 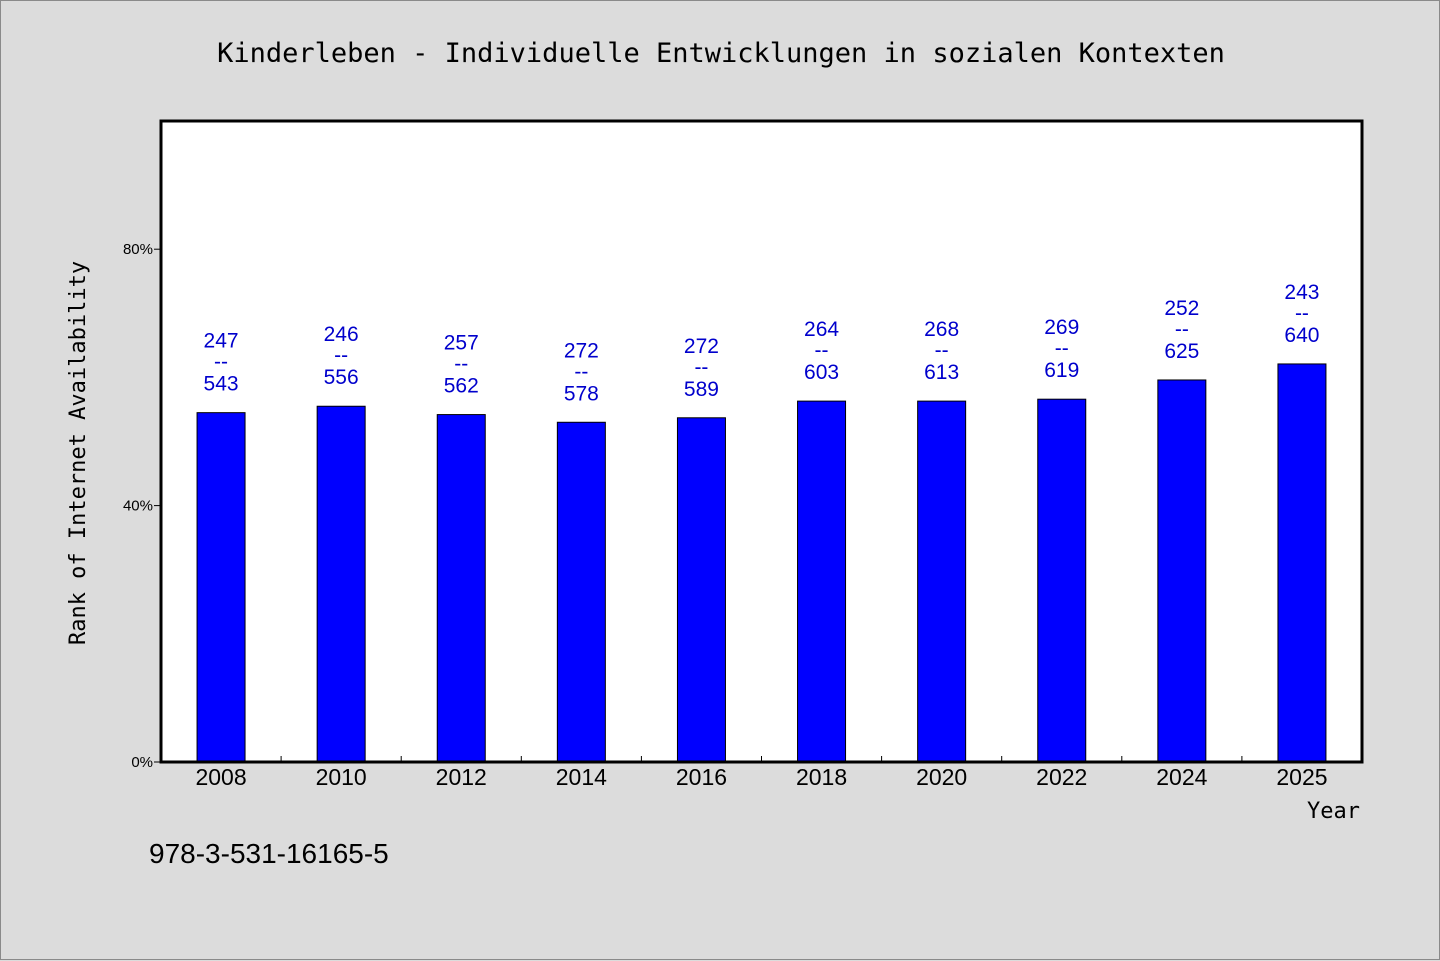 What do you see at coordinates (220, 777) in the screenshot?
I see `x-tick-label-2008: 2008` at bounding box center [220, 777].